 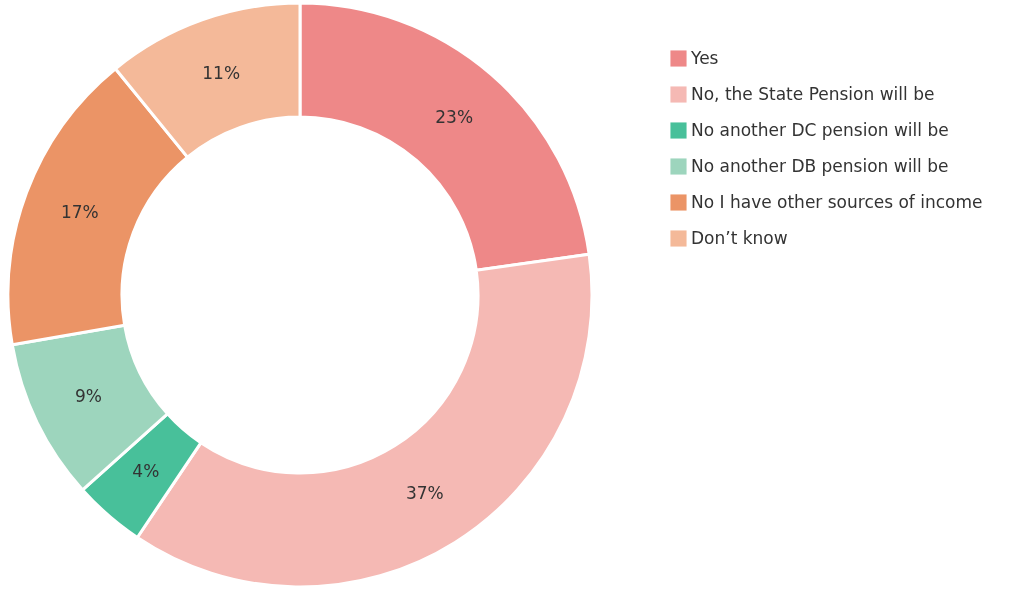 What do you see at coordinates (739, 237) in the screenshot?
I see `legend-label: Don’t know` at bounding box center [739, 237].